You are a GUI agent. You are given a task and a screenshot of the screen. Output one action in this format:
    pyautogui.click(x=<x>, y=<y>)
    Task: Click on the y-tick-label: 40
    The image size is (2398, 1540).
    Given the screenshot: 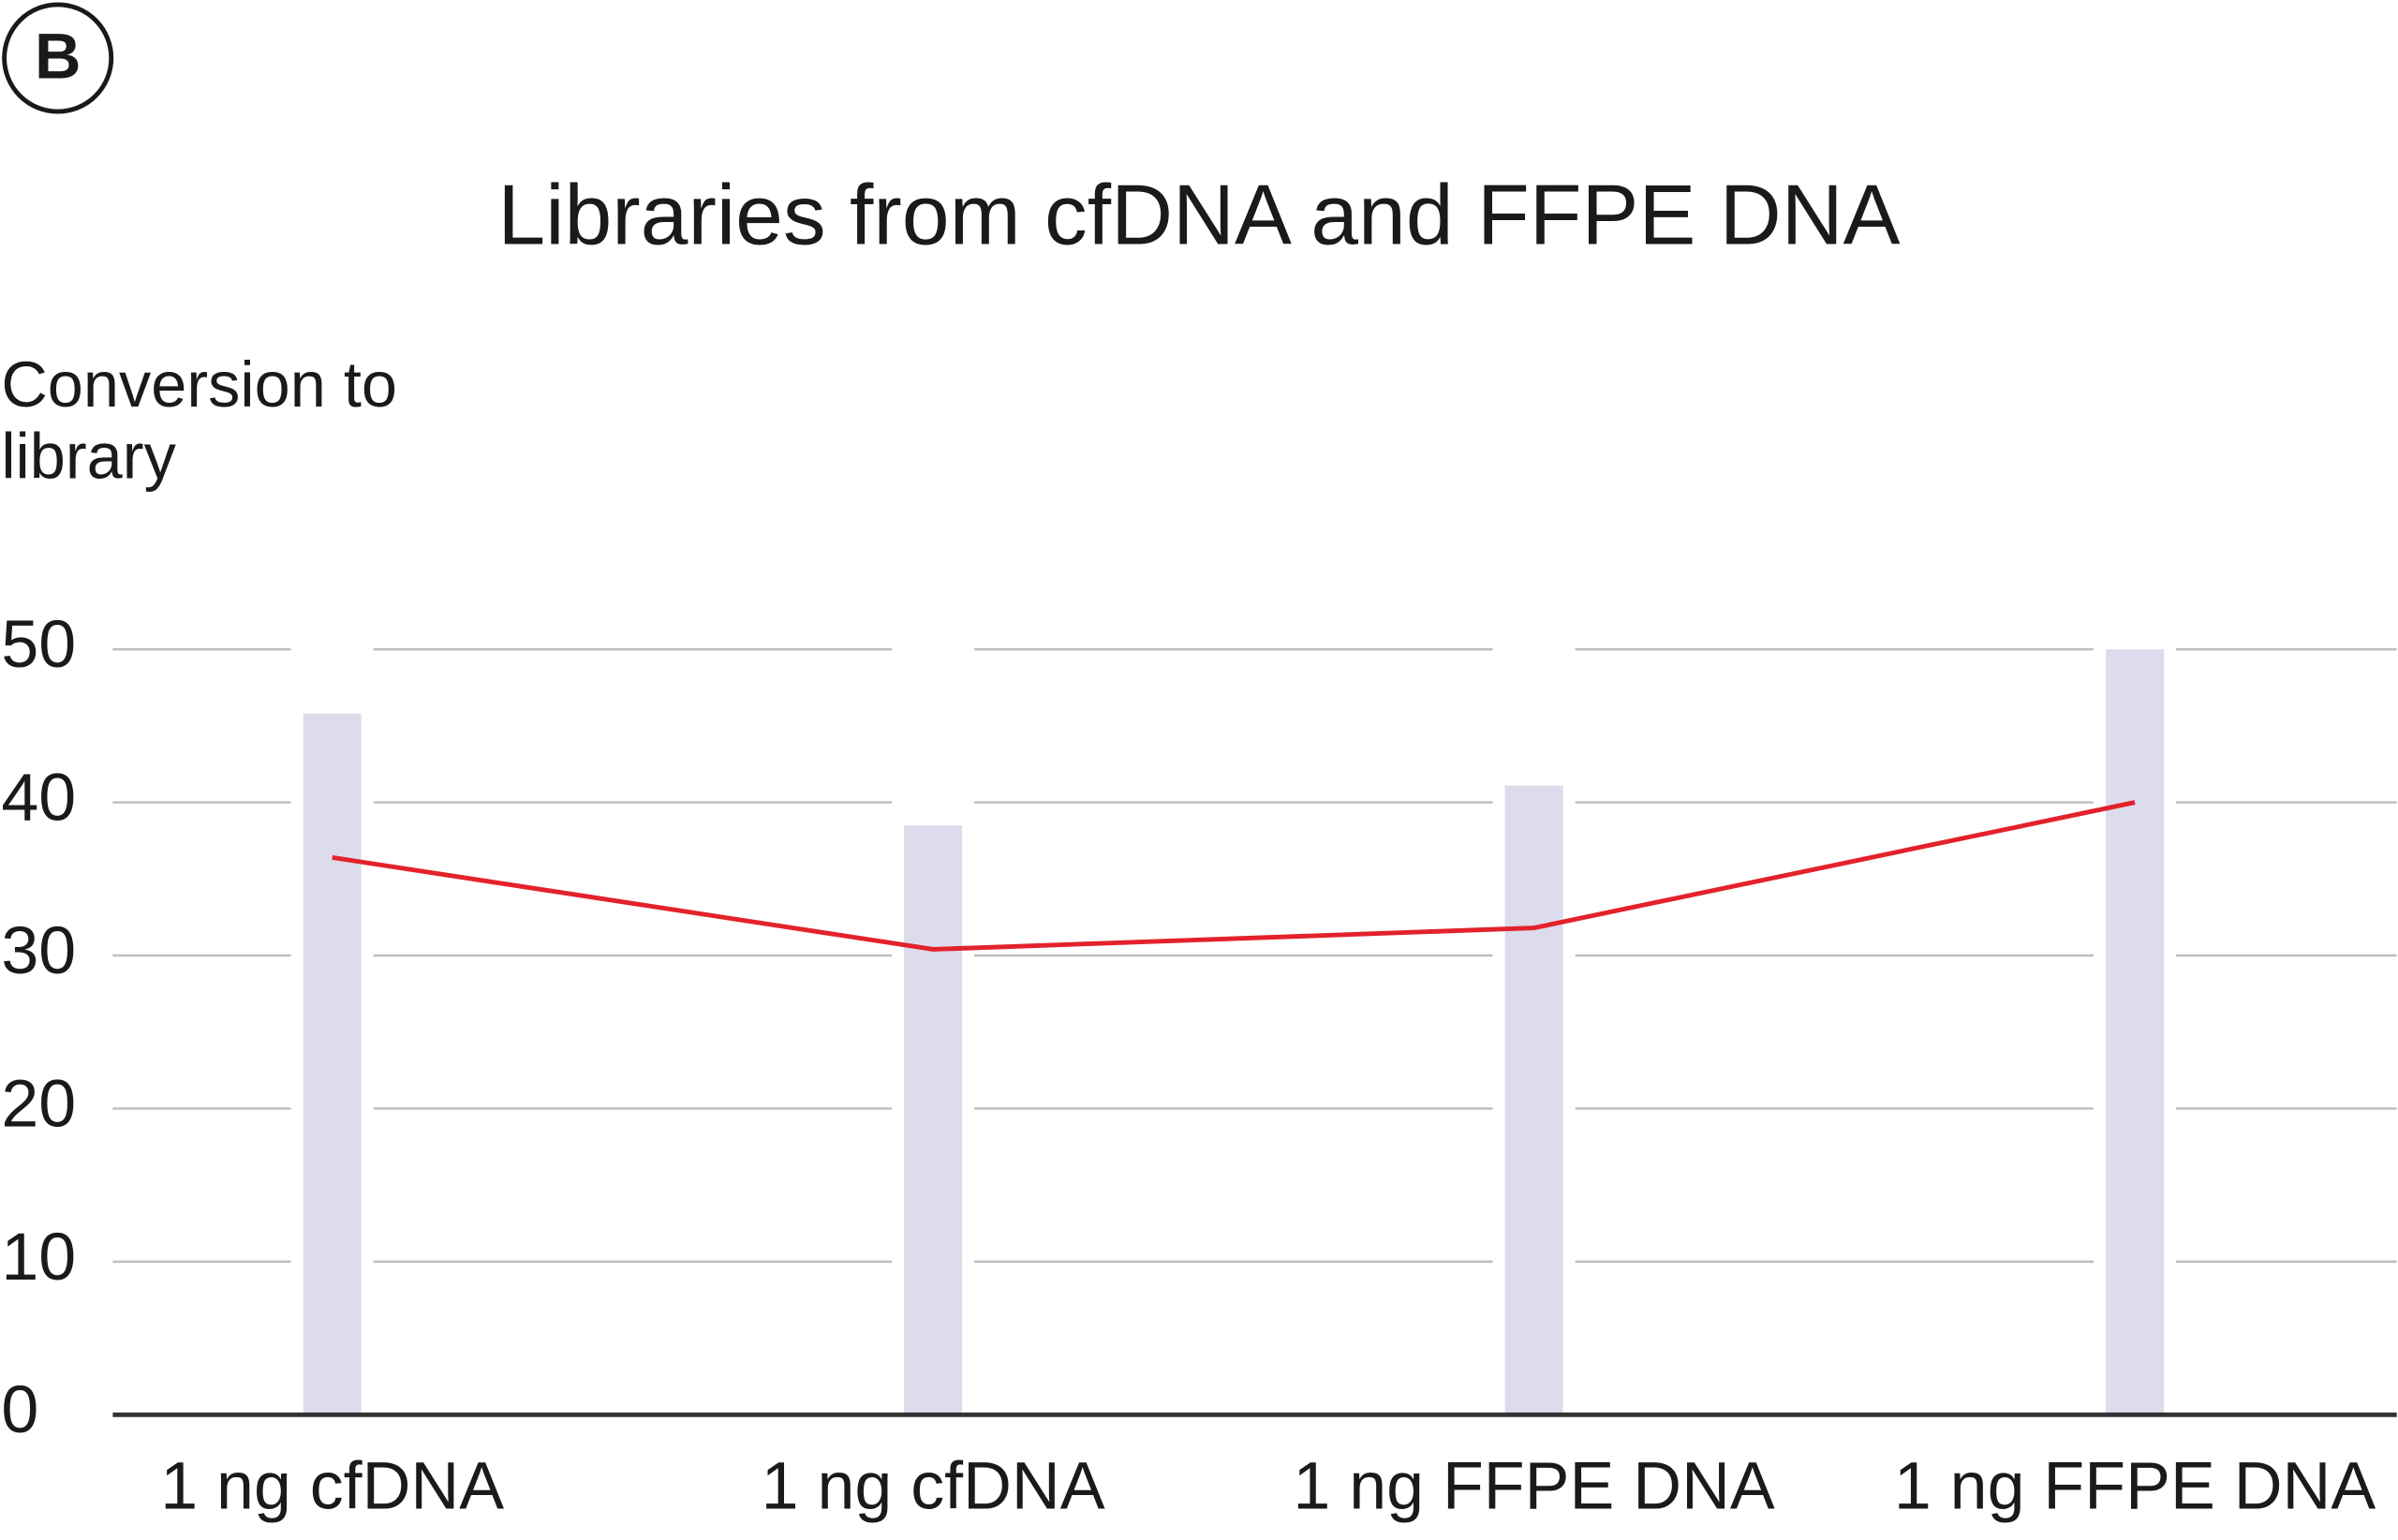 What is the action you would take?
    pyautogui.click(x=38, y=798)
    